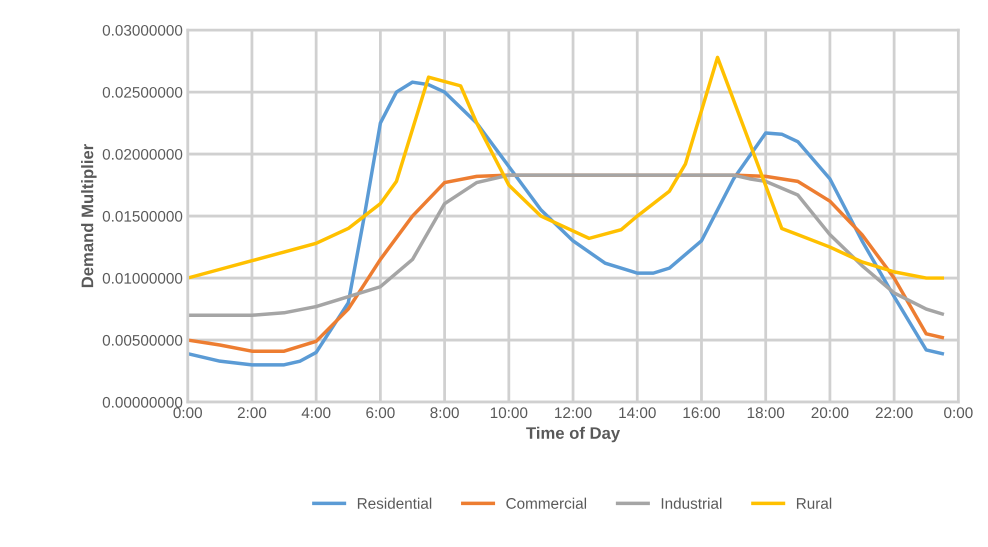 This screenshot has width=988, height=547. Describe the element at coordinates (316, 412) in the screenshot. I see `x-tick-label: 4:00` at that location.